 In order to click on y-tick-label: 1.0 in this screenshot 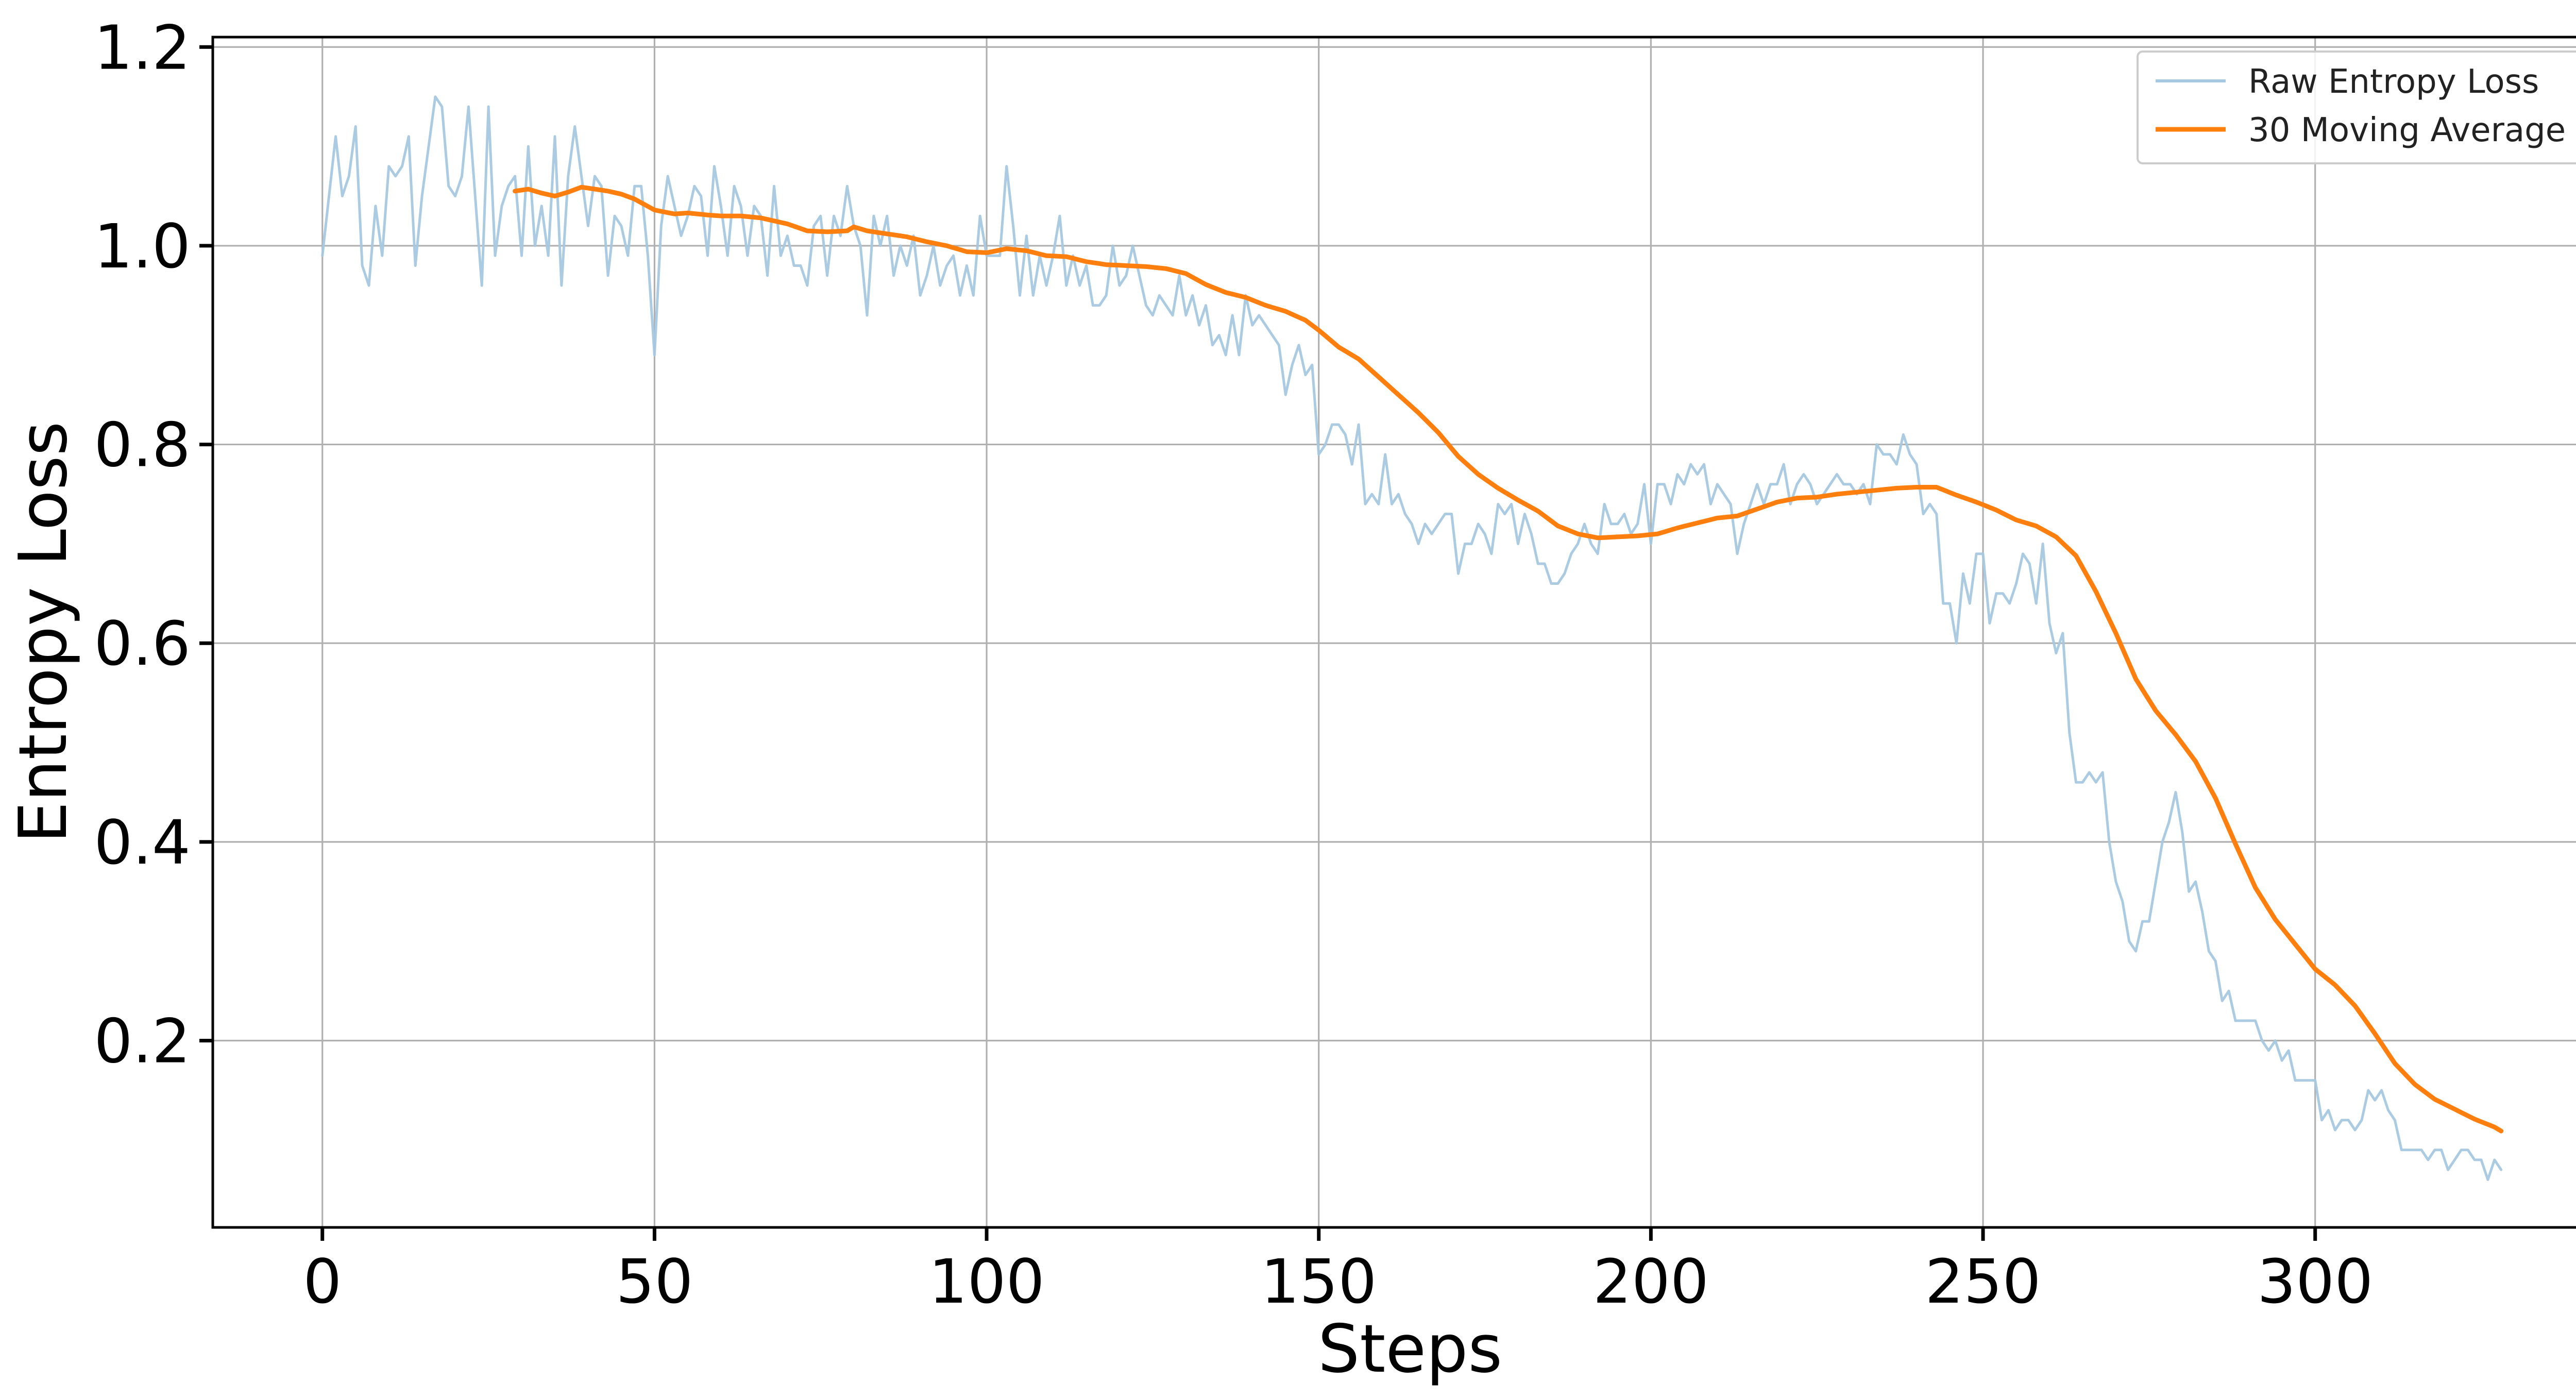, I will do `click(142, 246)`.